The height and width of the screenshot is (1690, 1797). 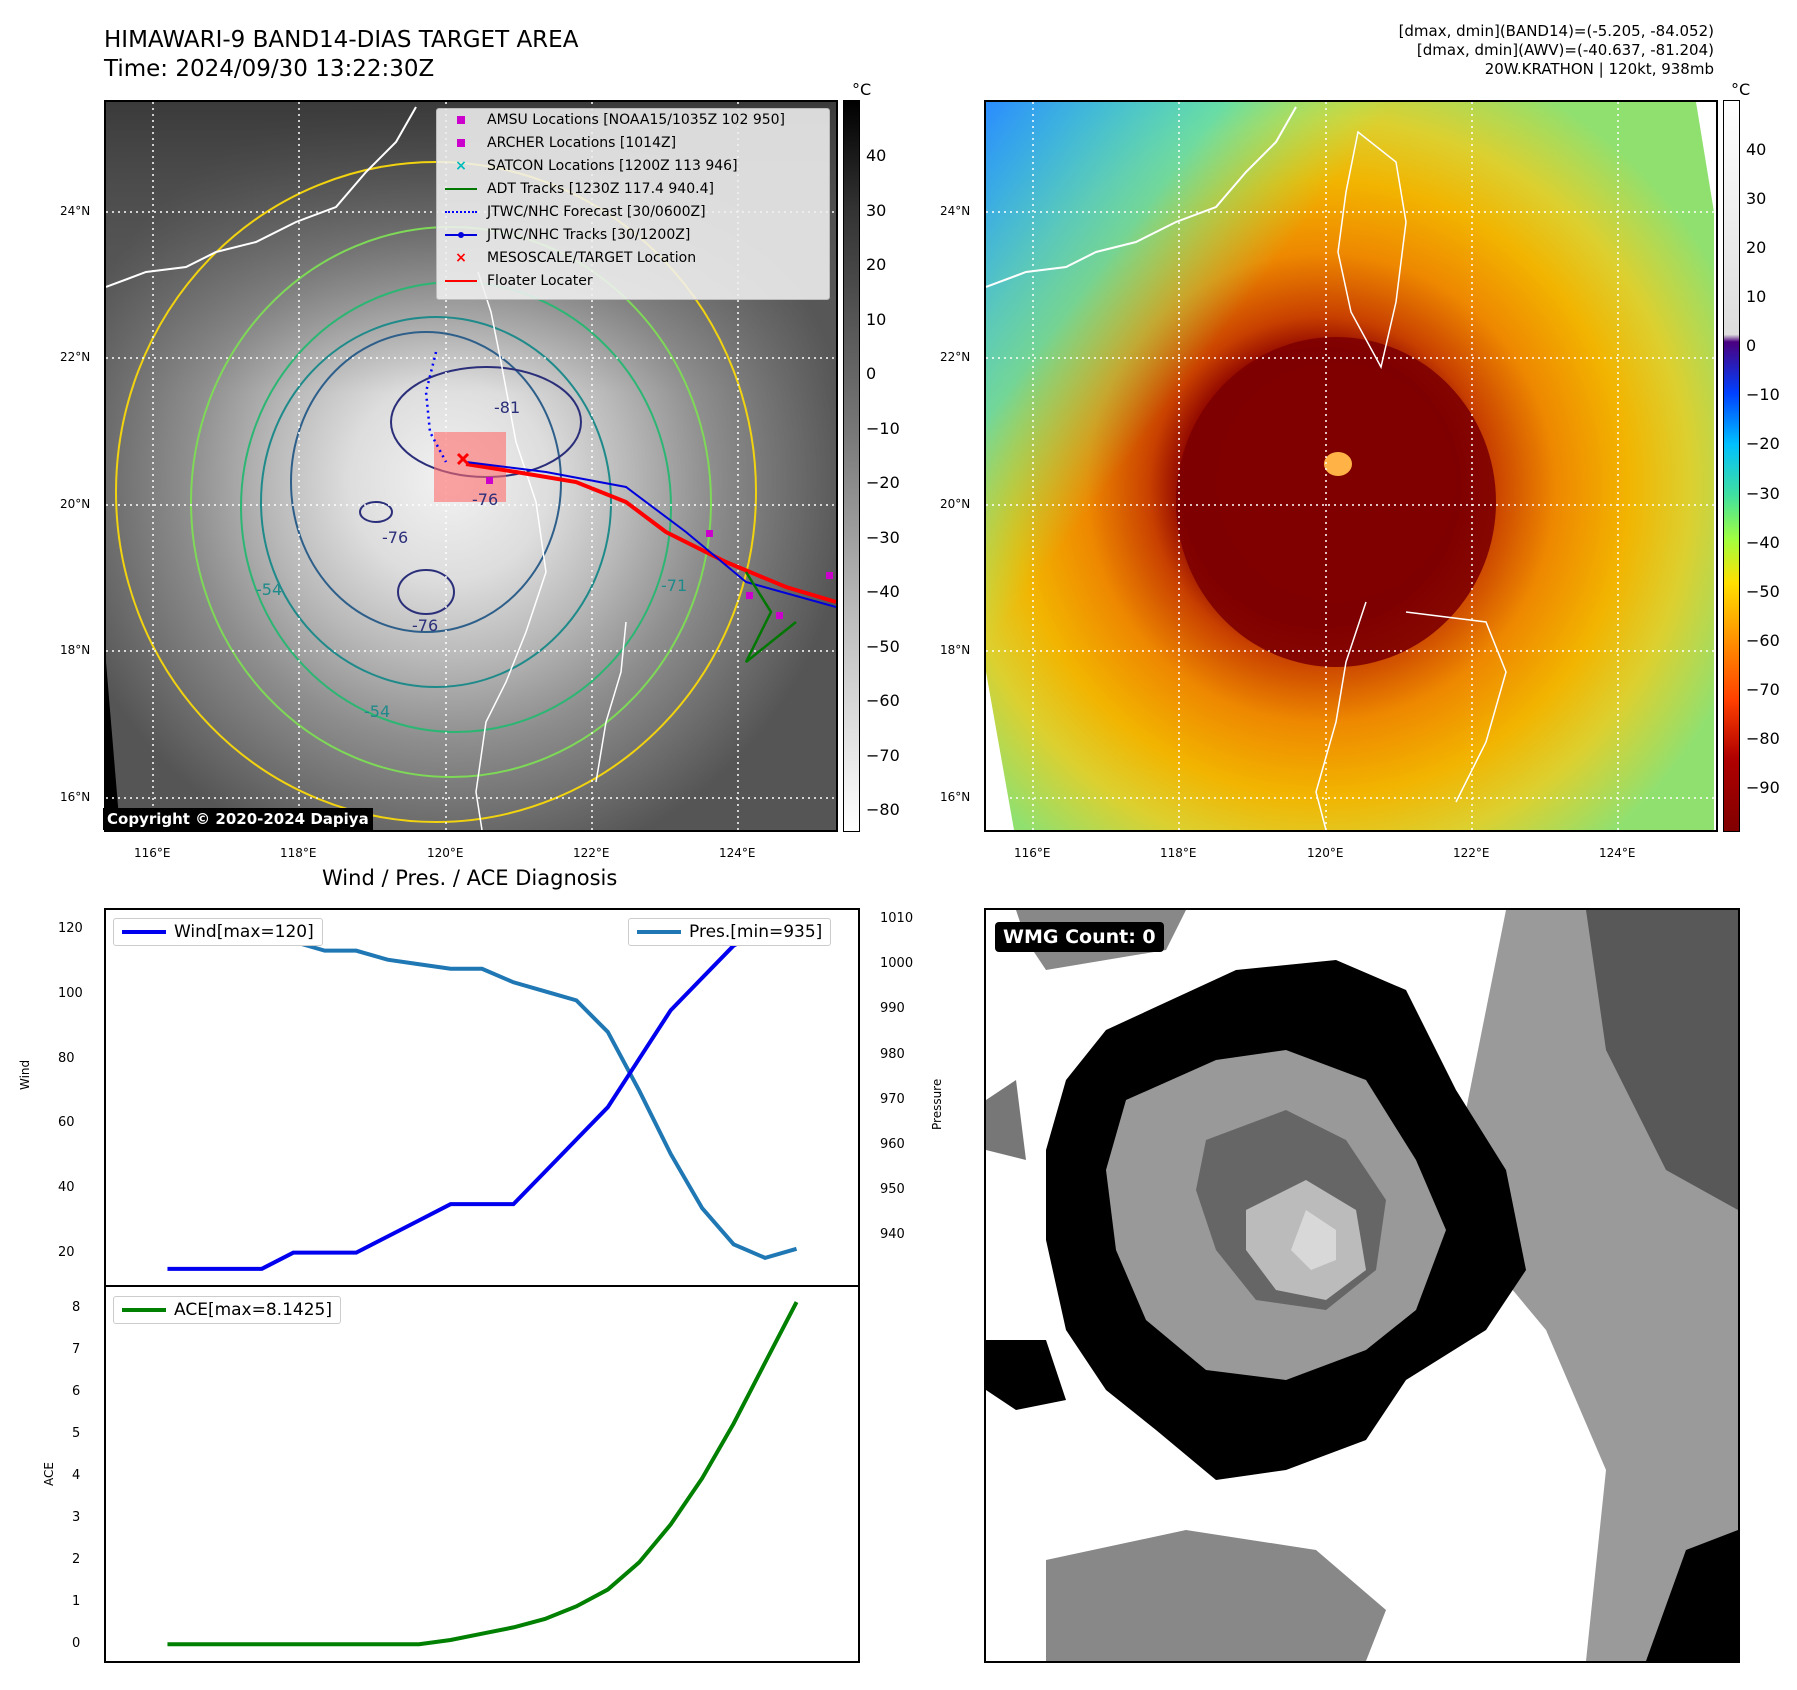 I want to click on wind-pres-svg, so click(x=482, y=1098).